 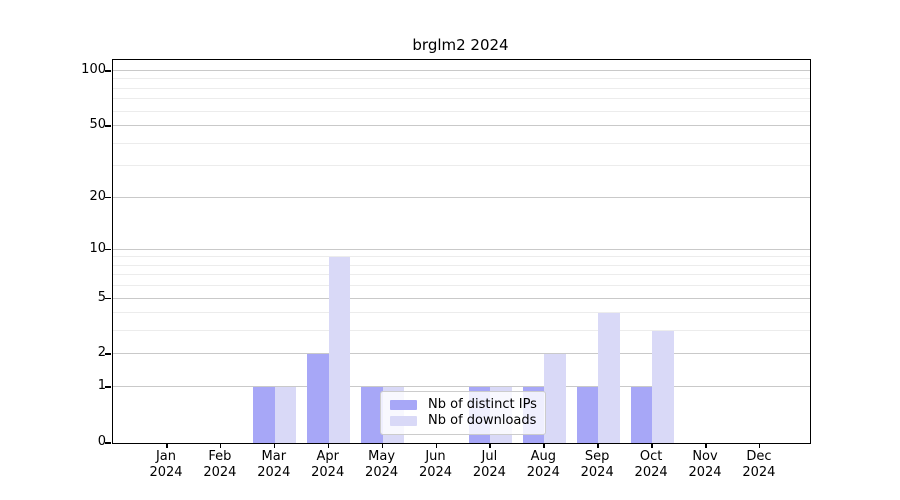 What do you see at coordinates (101, 386) in the screenshot?
I see `y-tick-label-1: 1` at bounding box center [101, 386].